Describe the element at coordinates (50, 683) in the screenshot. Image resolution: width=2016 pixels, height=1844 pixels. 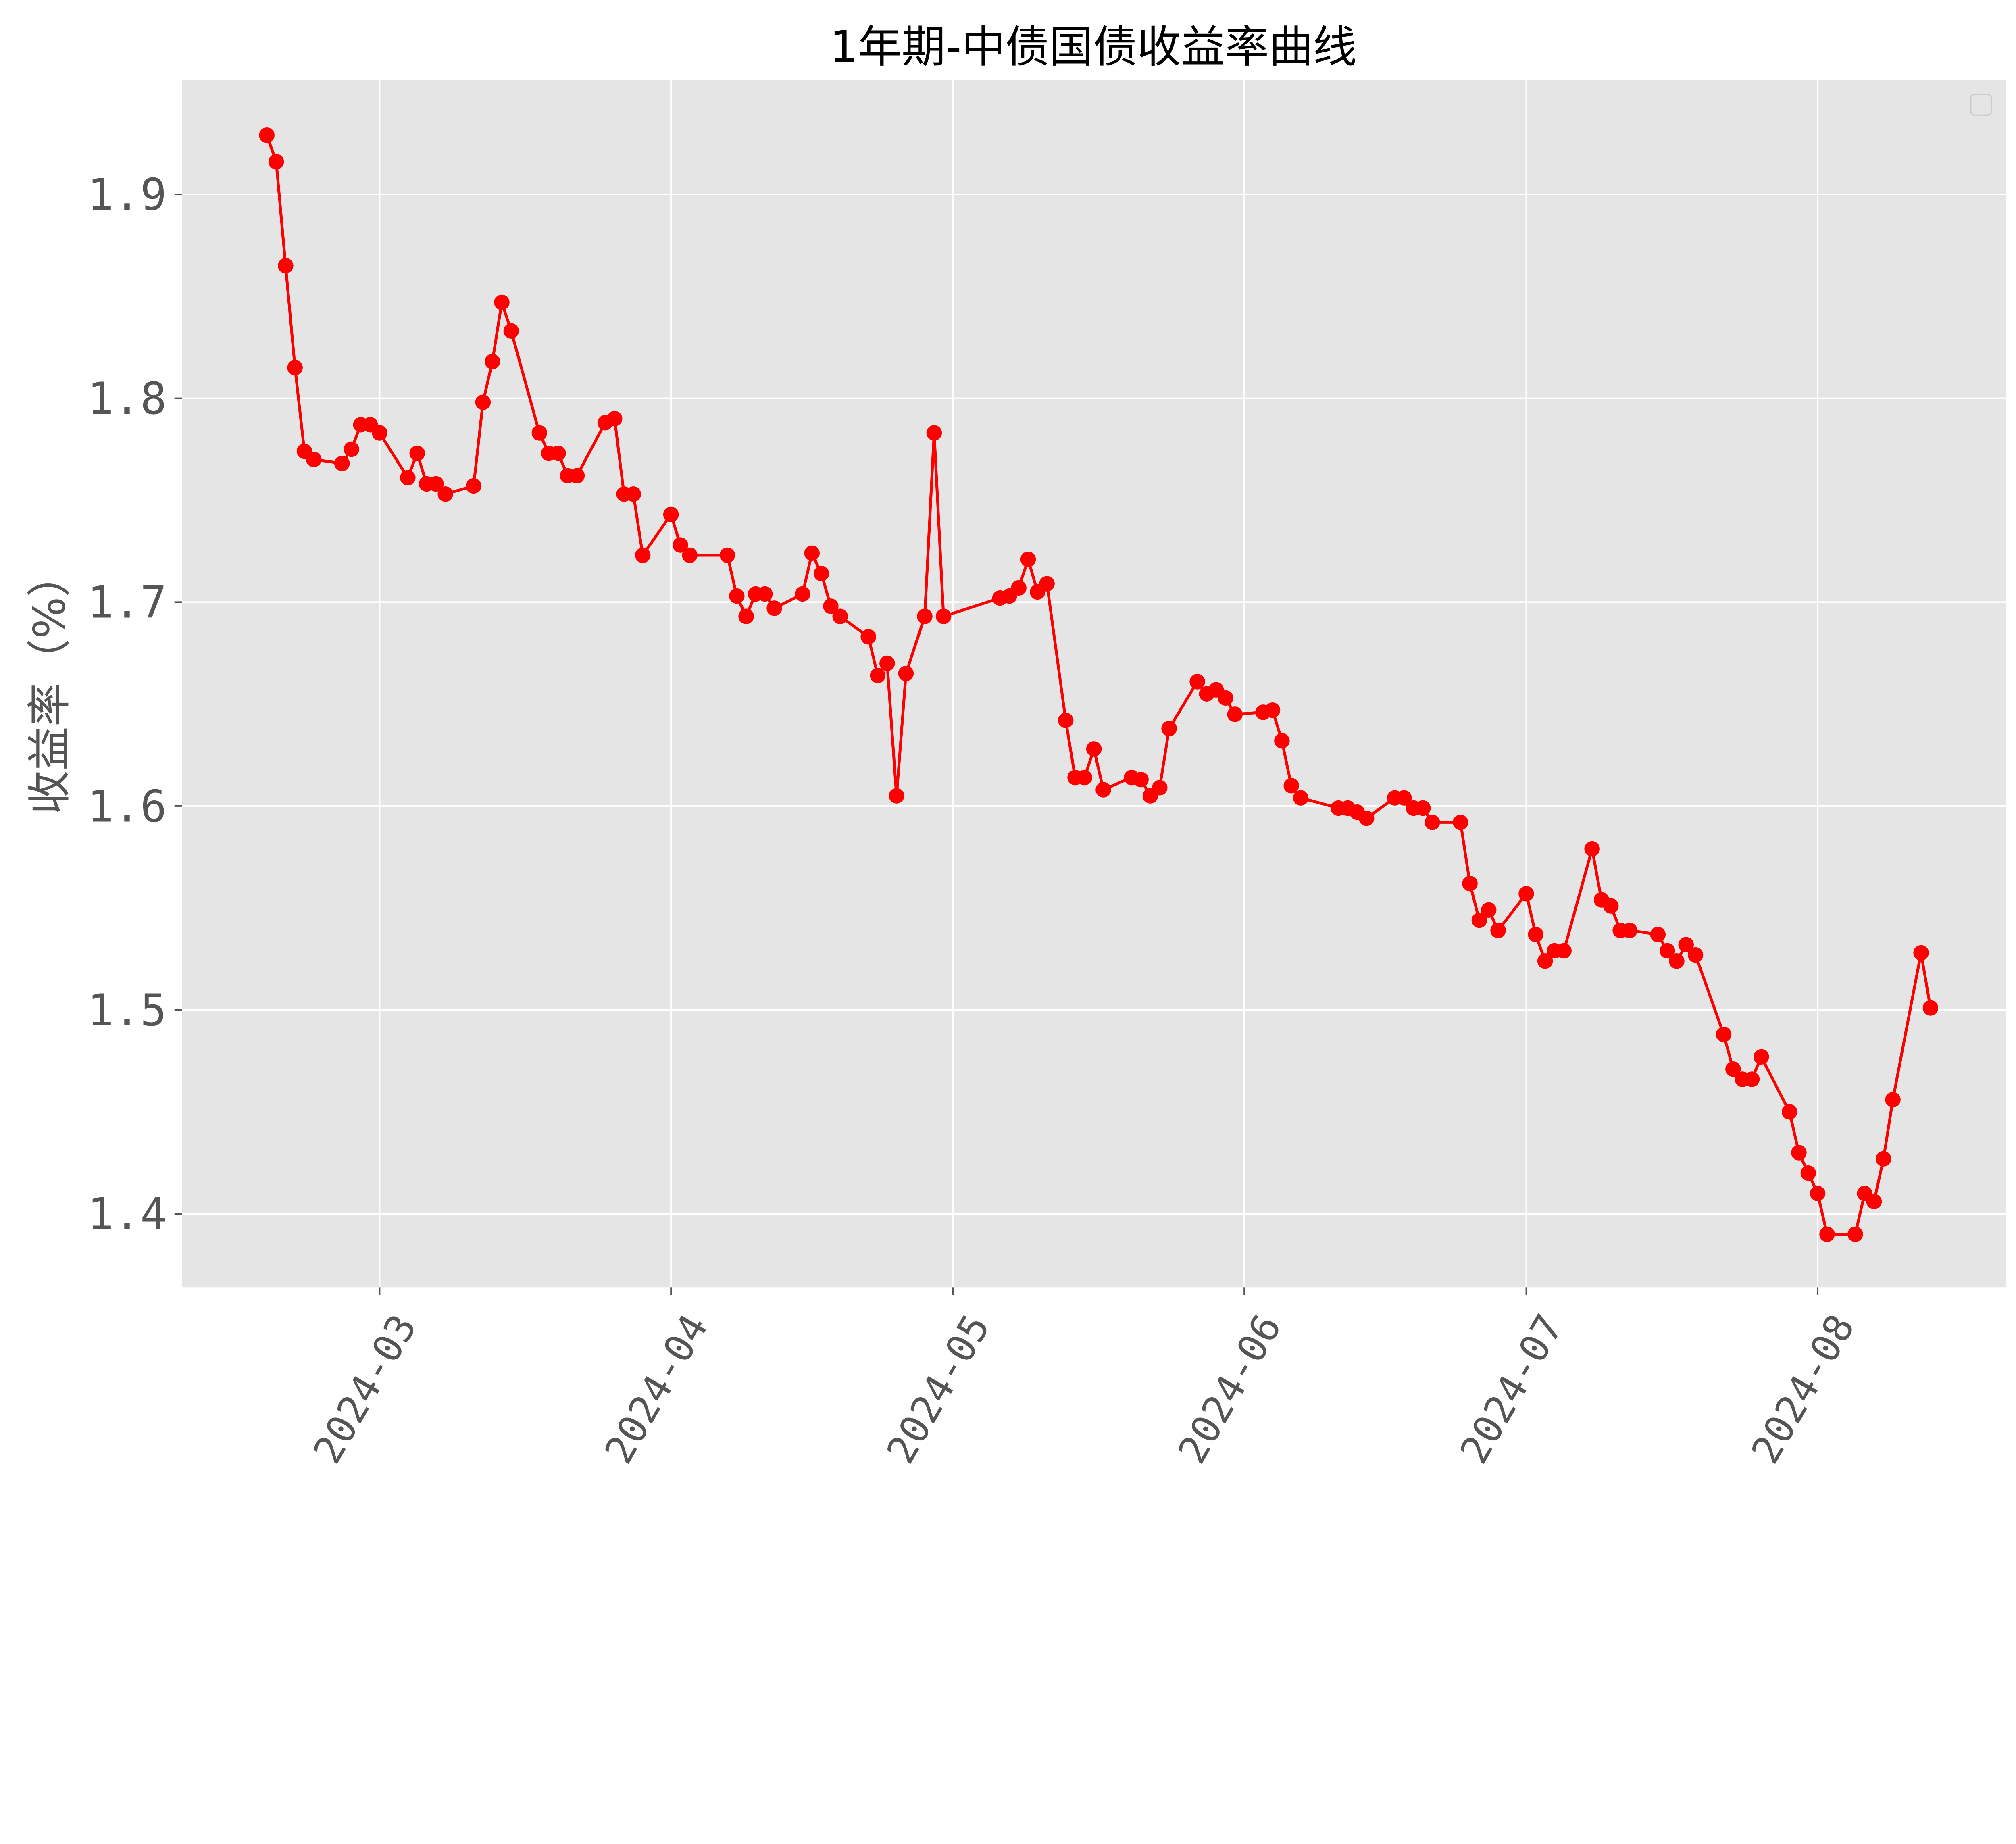
I see `y-axis-label: 收益率（%）` at that location.